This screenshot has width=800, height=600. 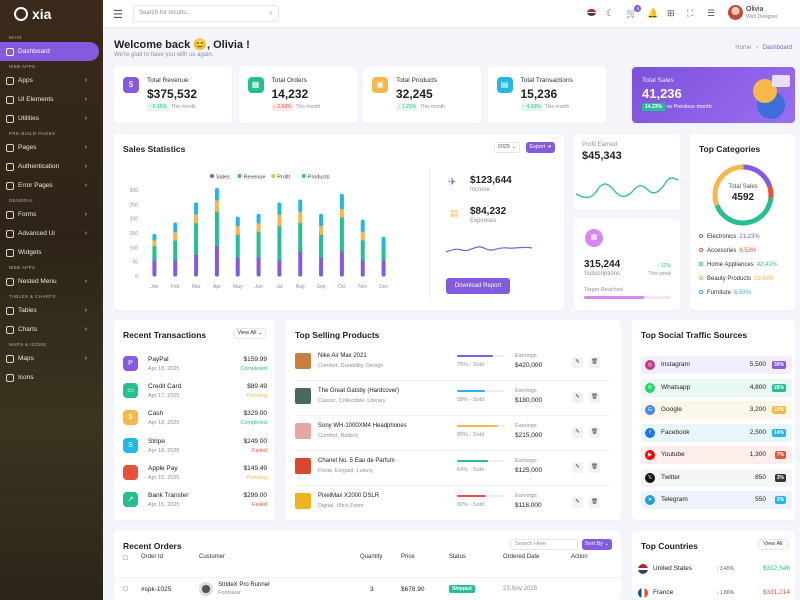 What do you see at coordinates (600, 145) in the screenshot?
I see `profit-label: Profit Earned` at bounding box center [600, 145].